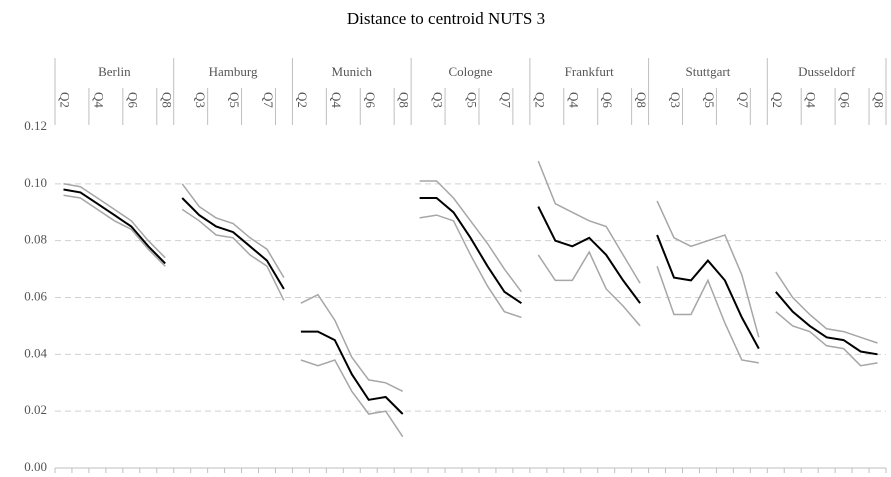 This screenshot has height=477, width=891. Describe the element at coordinates (827, 71) in the screenshot. I see `group-label: Dusseldorf` at that location.